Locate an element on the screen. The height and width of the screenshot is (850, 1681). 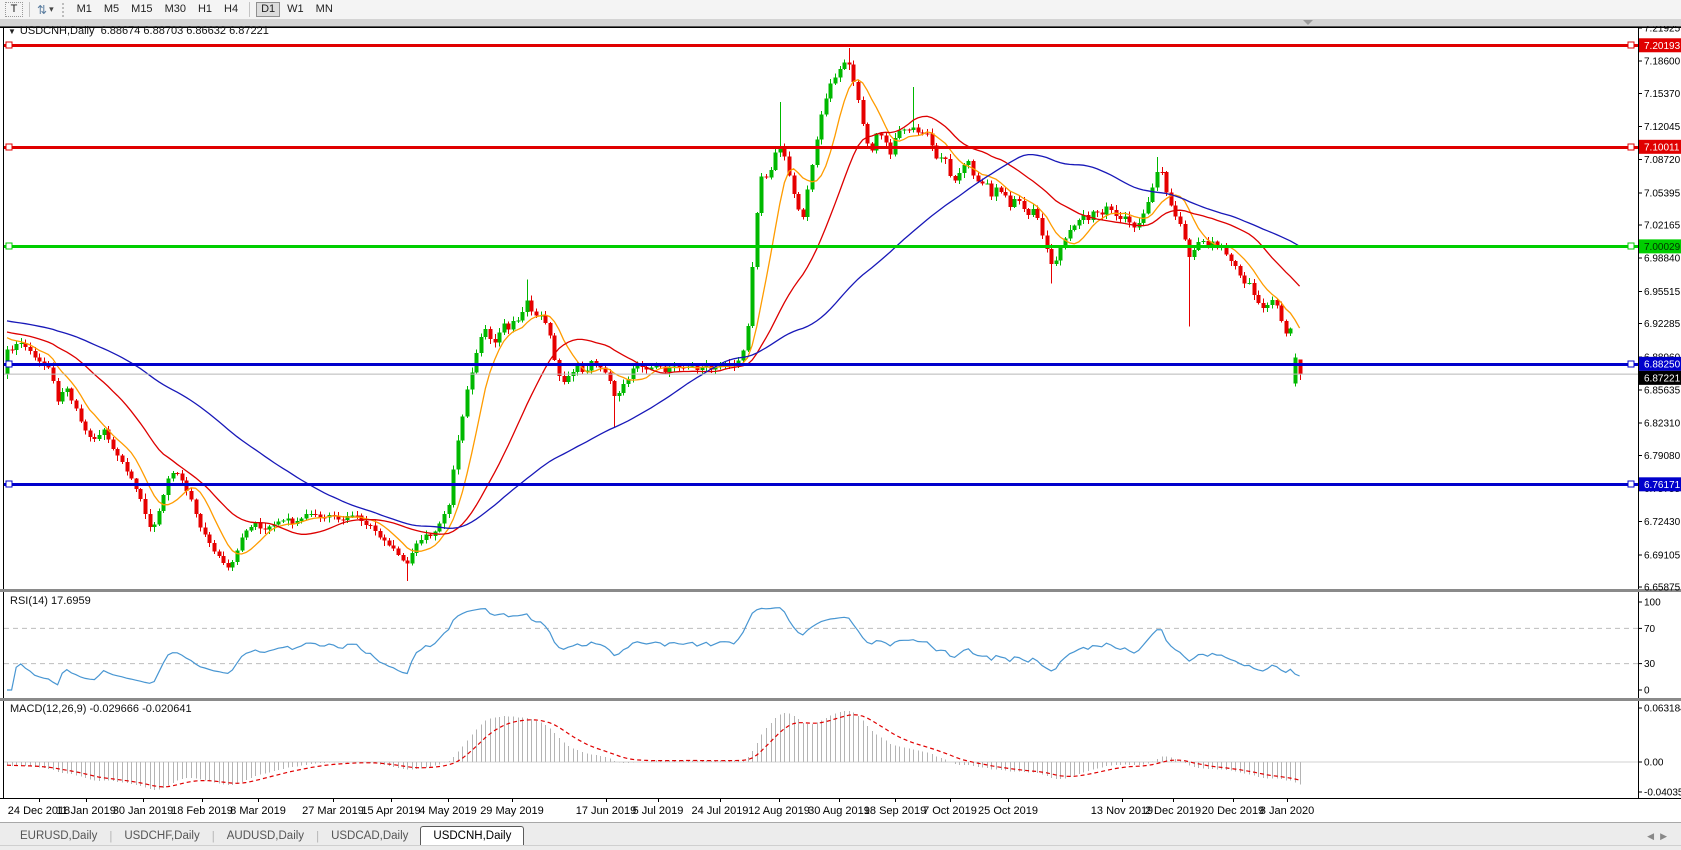
macd-label: MACD(12,26,9) is located at coordinates (48, 709).